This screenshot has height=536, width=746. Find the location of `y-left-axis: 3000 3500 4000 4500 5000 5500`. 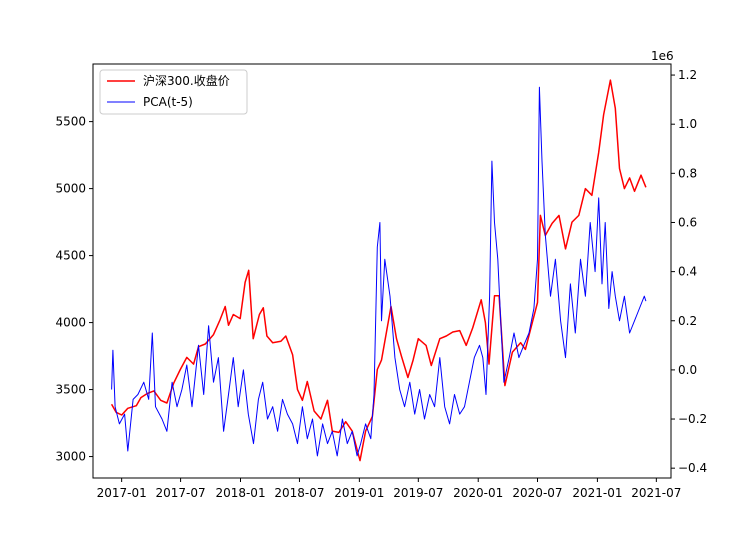

y-left-axis: 3000 3500 4000 4500 5000 5500 is located at coordinates (74, 289).